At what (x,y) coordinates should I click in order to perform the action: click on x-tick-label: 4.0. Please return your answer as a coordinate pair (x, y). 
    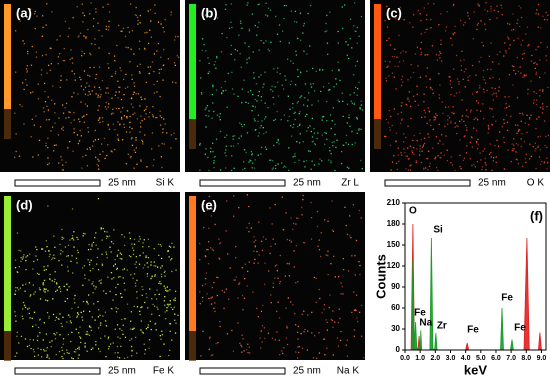
    Looking at the image, I should click on (466, 358).